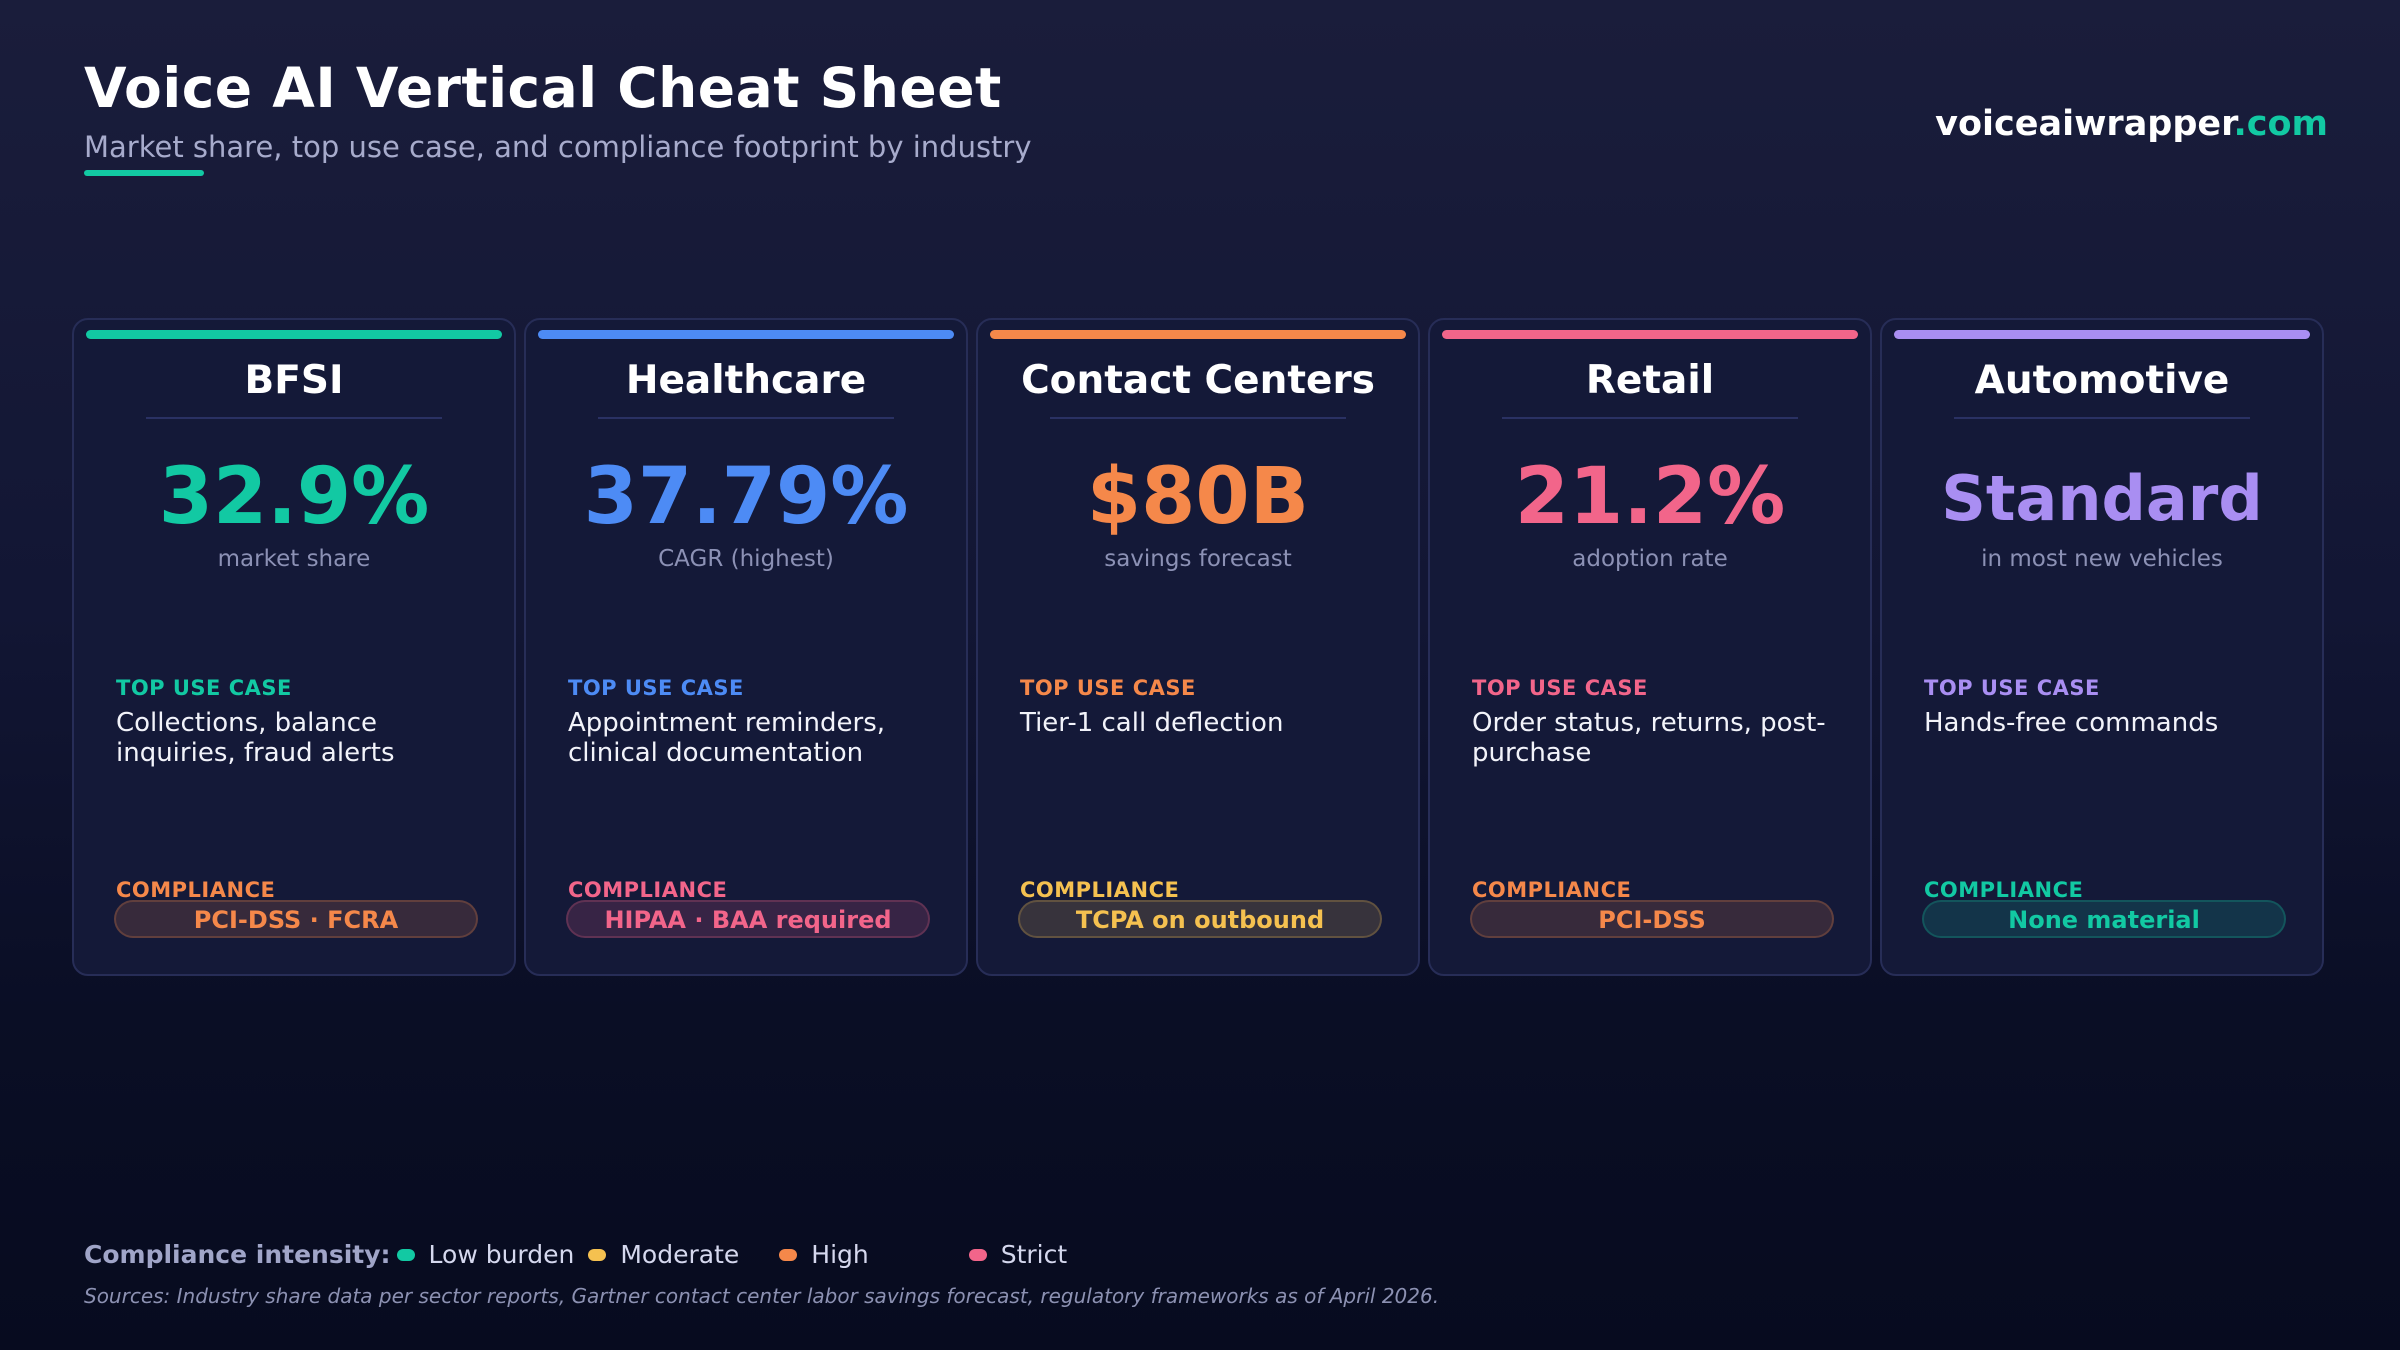 The image size is (2400, 1350). What do you see at coordinates (2280, 124) in the screenshot?
I see `brand-domain: .com` at bounding box center [2280, 124].